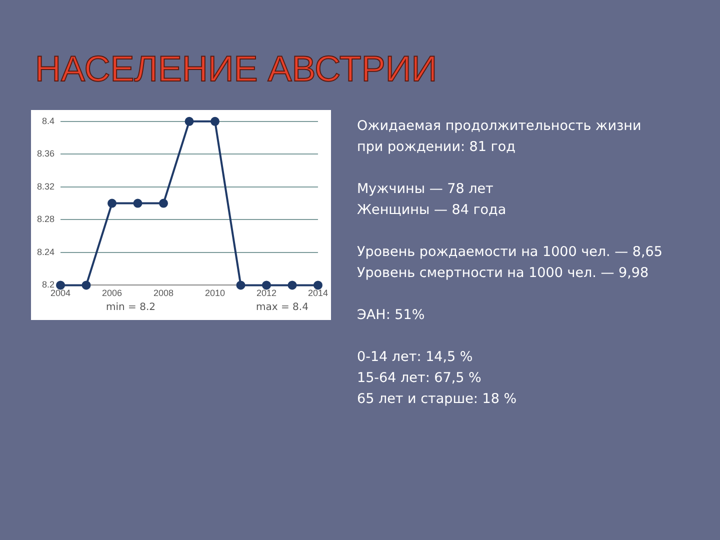 The width and height of the screenshot is (720, 540). I want to click on chart-title: НАСЕЛЕНИЕ АВСТРИИ, so click(236, 69).